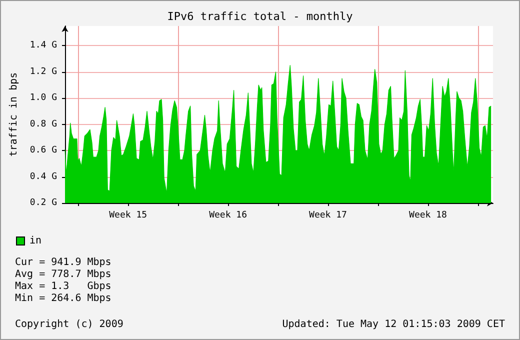 This screenshot has height=340, width=520. I want to click on y-tick-label: 0.6 G, so click(43, 151).